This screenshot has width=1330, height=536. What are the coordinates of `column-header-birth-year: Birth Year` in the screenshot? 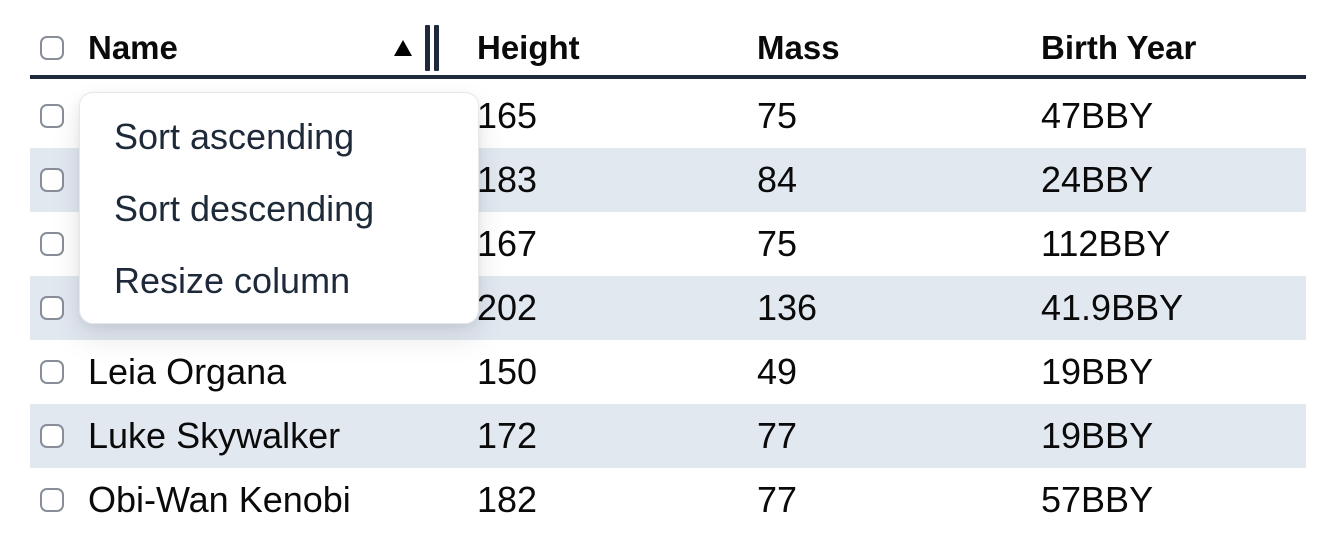 It's located at (1119, 47).